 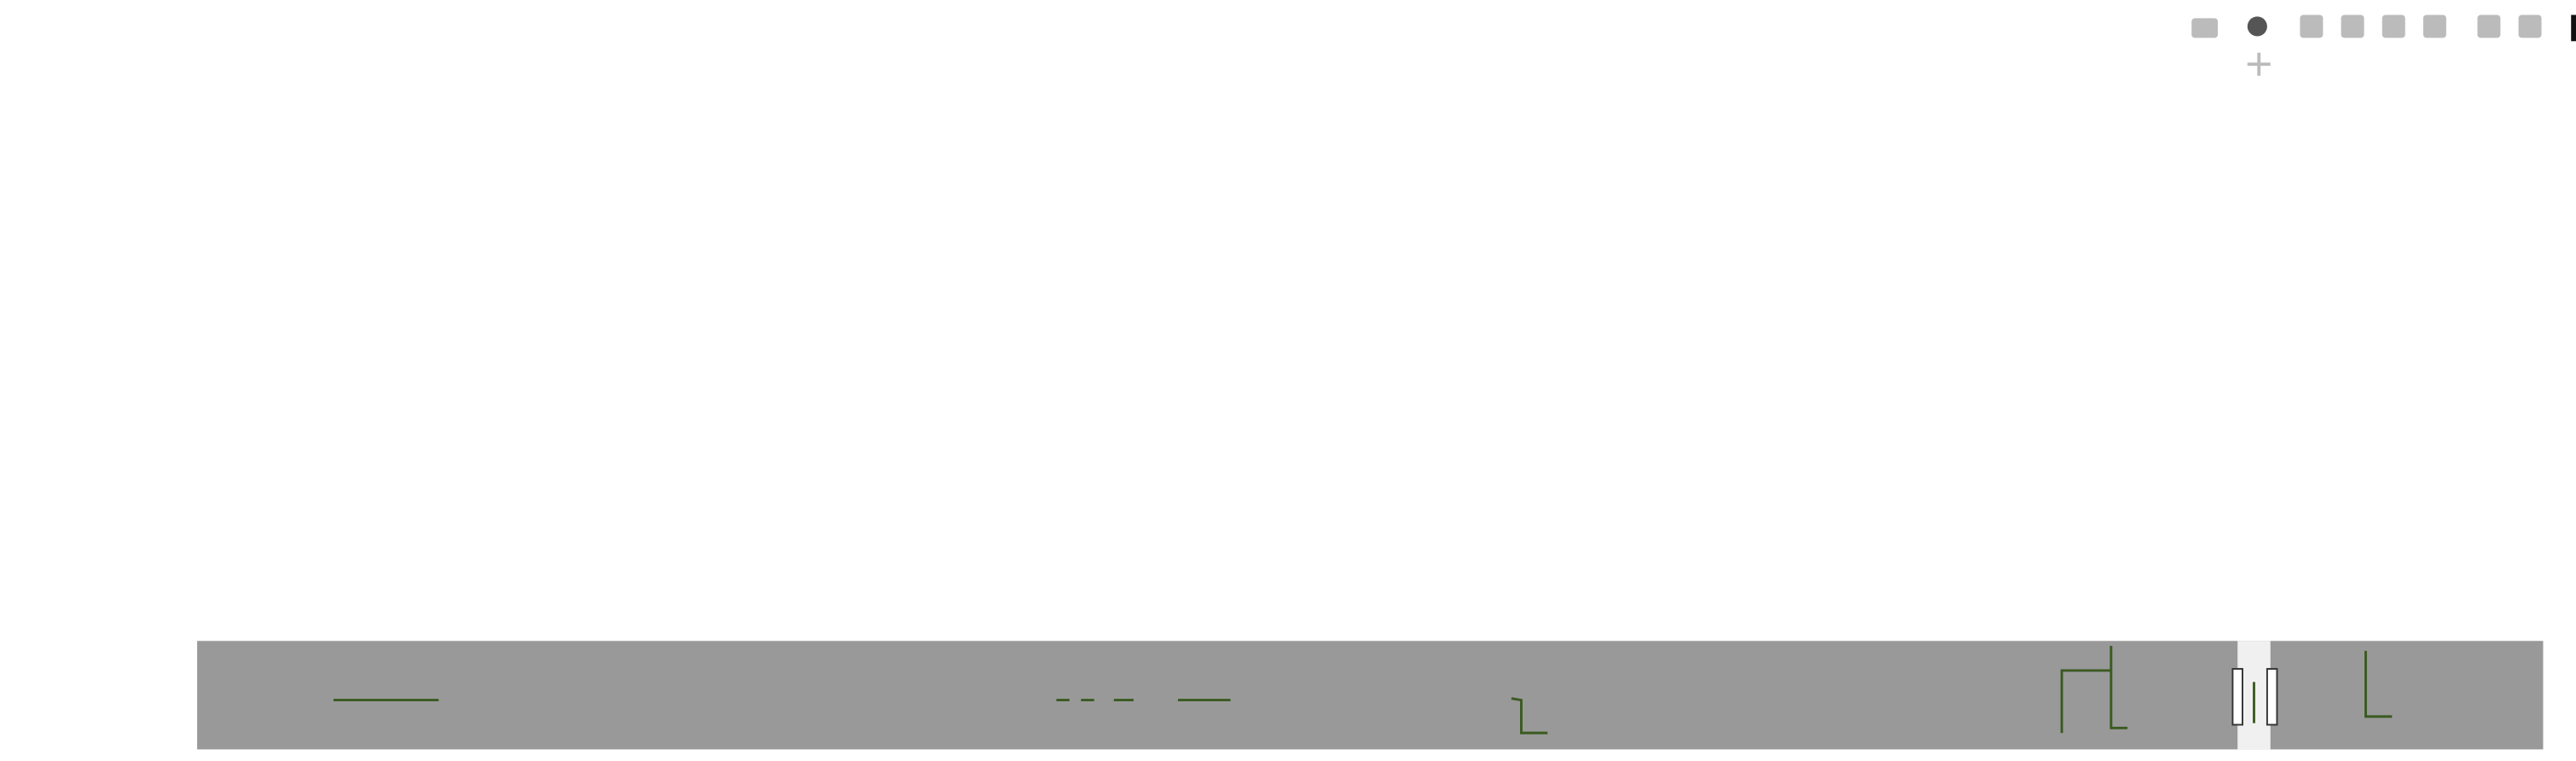 What do you see at coordinates (2366, 45) in the screenshot?
I see `modebar` at bounding box center [2366, 45].